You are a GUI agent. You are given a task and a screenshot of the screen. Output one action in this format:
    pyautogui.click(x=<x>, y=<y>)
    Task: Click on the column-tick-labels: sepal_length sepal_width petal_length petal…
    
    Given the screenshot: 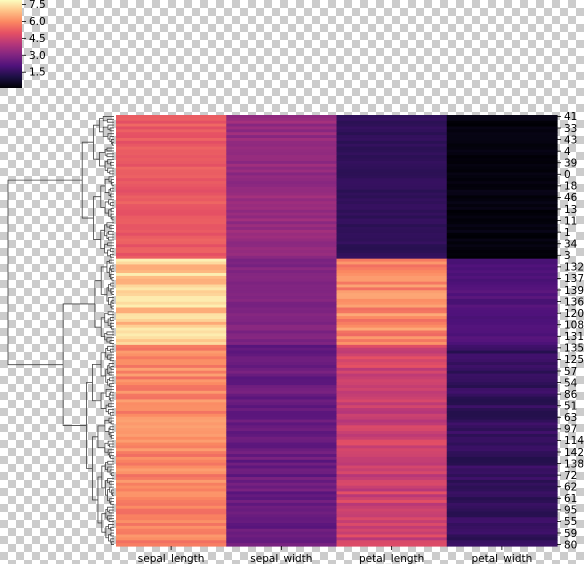 What is the action you would take?
    pyautogui.click(x=335, y=555)
    